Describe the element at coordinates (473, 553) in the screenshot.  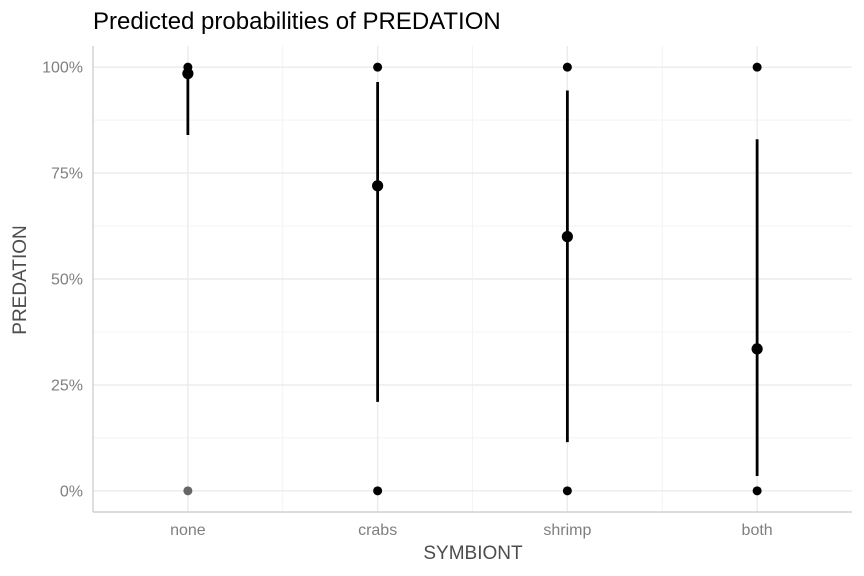
I see `x-axis-title: SYMBIONT` at that location.